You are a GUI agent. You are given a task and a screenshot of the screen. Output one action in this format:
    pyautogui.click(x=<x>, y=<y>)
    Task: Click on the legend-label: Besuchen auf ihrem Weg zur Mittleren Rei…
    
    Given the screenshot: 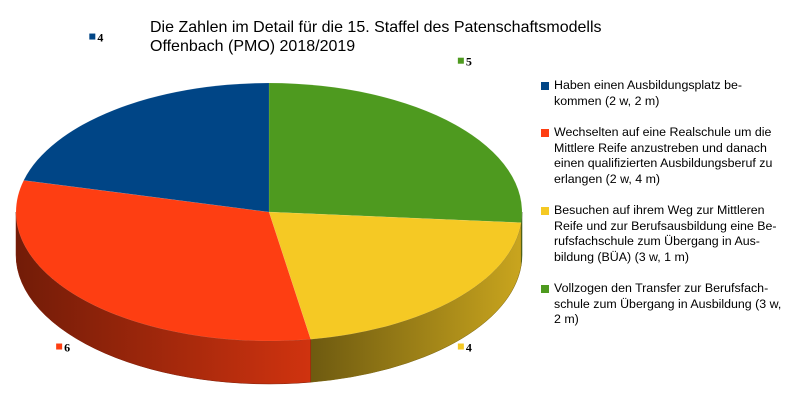 What is the action you would take?
    pyautogui.click(x=665, y=233)
    